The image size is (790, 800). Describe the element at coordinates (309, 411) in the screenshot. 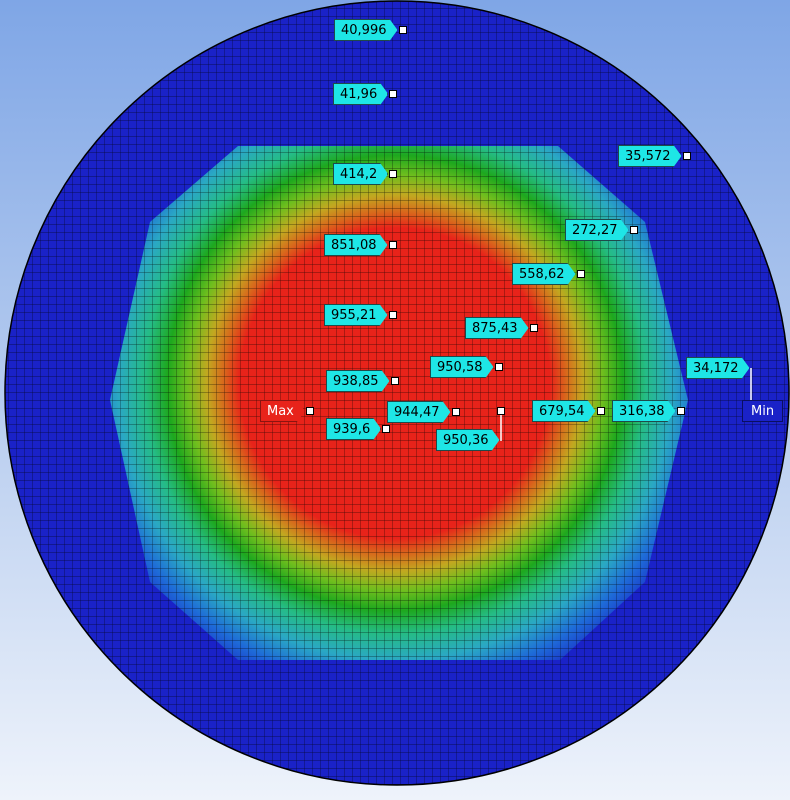

I see `max-point` at that location.